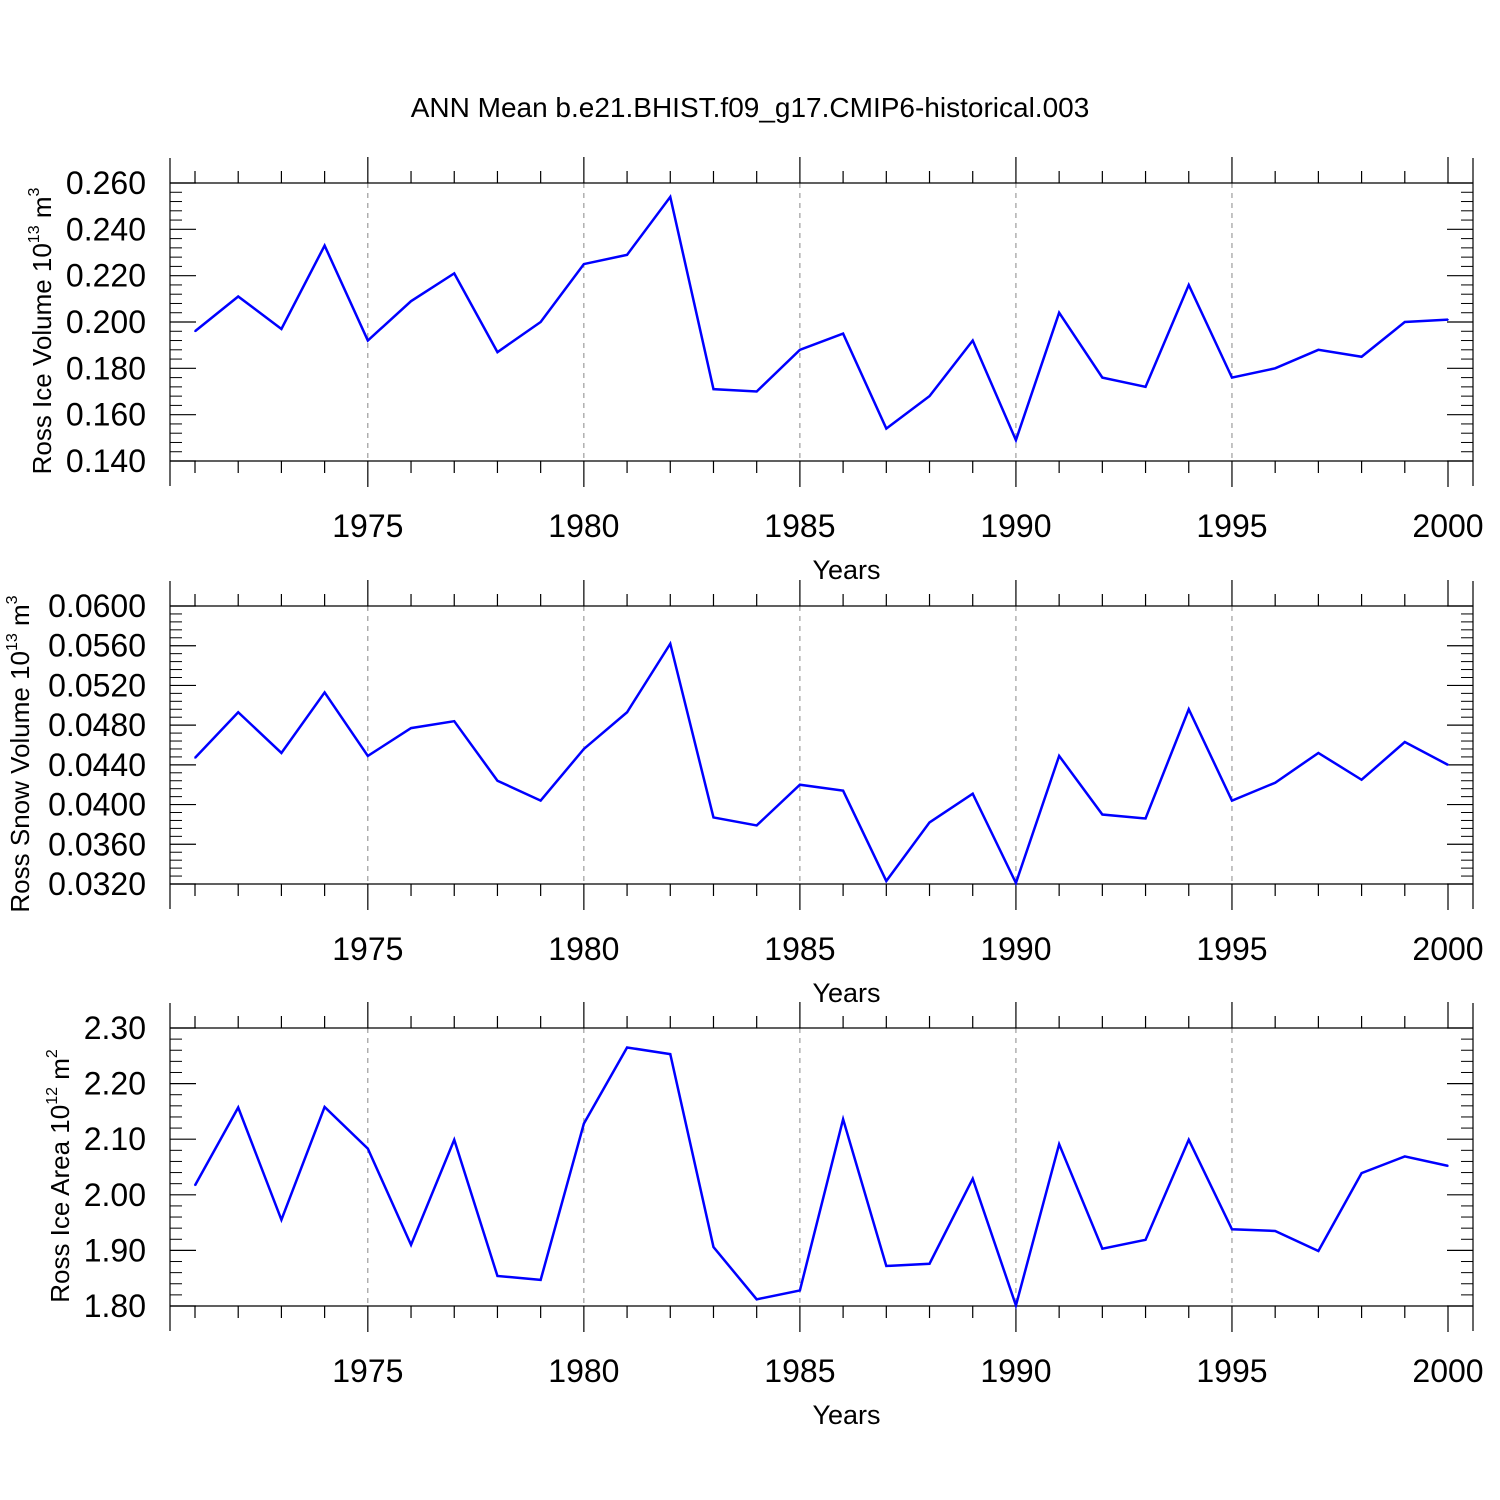 This screenshot has height=1500, width=1500. What do you see at coordinates (106, 461) in the screenshot?
I see `y-tick-label: 0.140` at bounding box center [106, 461].